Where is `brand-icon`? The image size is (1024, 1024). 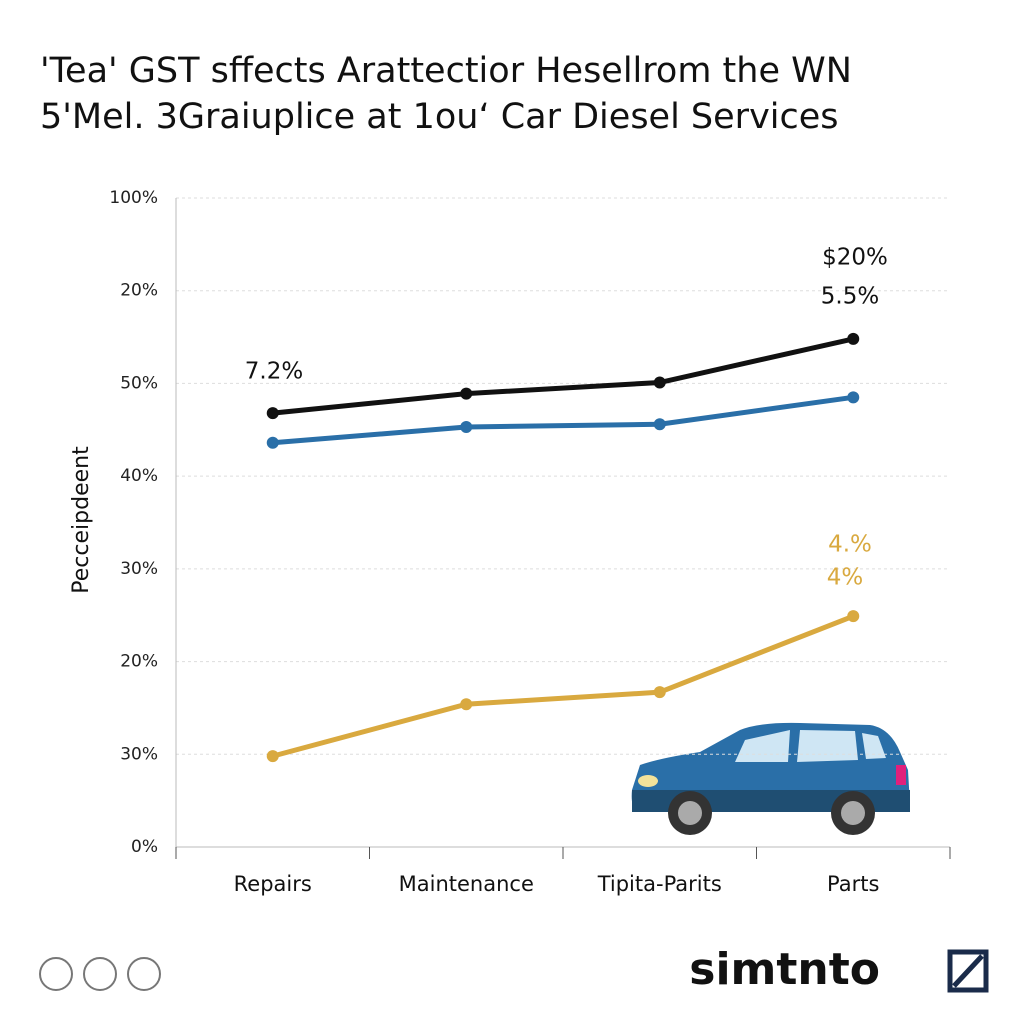
brand-icon is located at coordinates (968, 971).